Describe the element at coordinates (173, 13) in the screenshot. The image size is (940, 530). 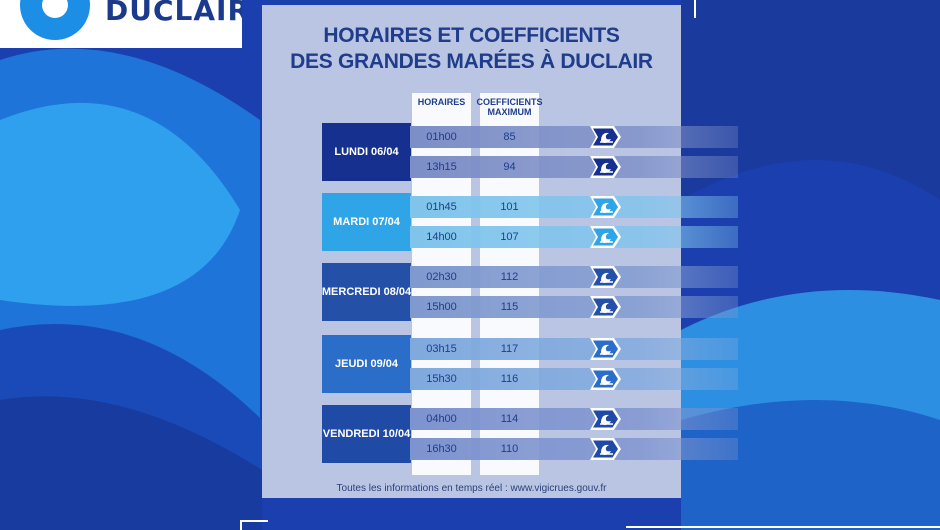
I see `brand-name: DUCLAIR` at that location.